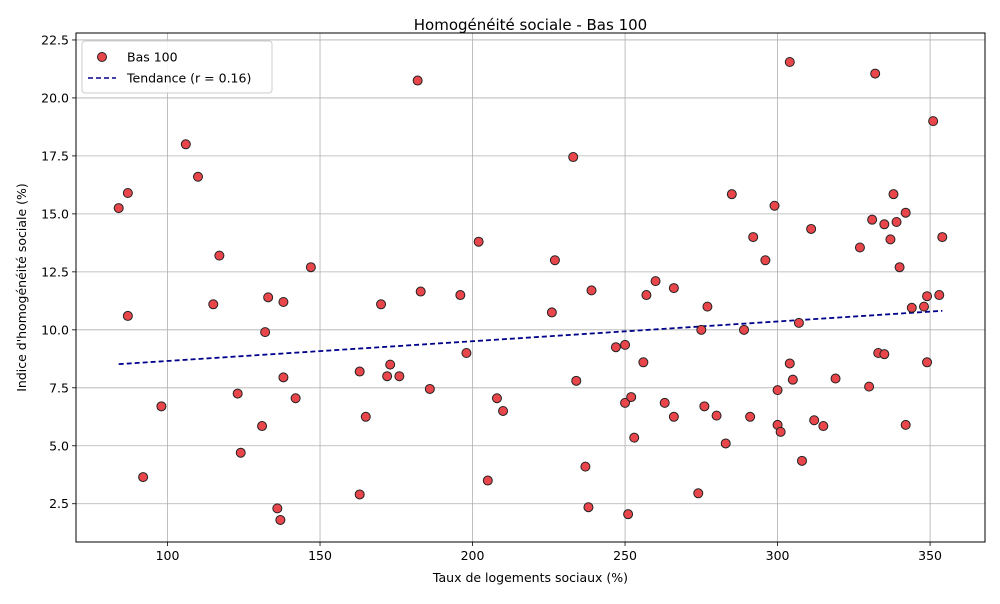 The width and height of the screenshot is (1000, 604). What do you see at coordinates (55, 97) in the screenshot?
I see `y-tick-label: 20.0` at bounding box center [55, 97].